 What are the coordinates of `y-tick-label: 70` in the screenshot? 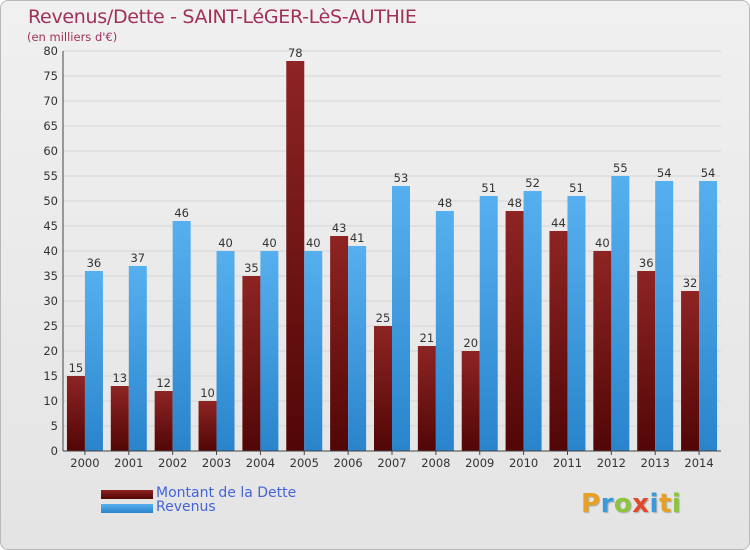 It's located at (50, 101).